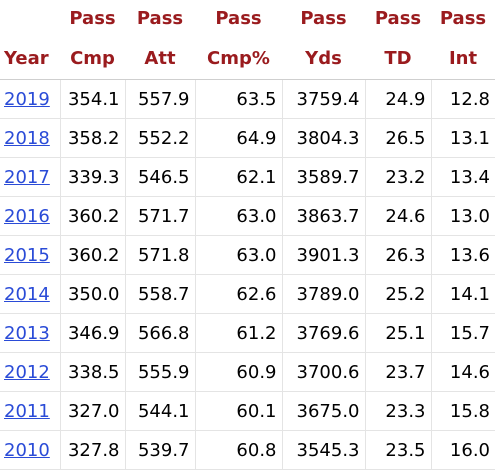 This screenshot has height=470, width=495. Describe the element at coordinates (324, 216) in the screenshot. I see `yds-cell: 3863.7` at that location.